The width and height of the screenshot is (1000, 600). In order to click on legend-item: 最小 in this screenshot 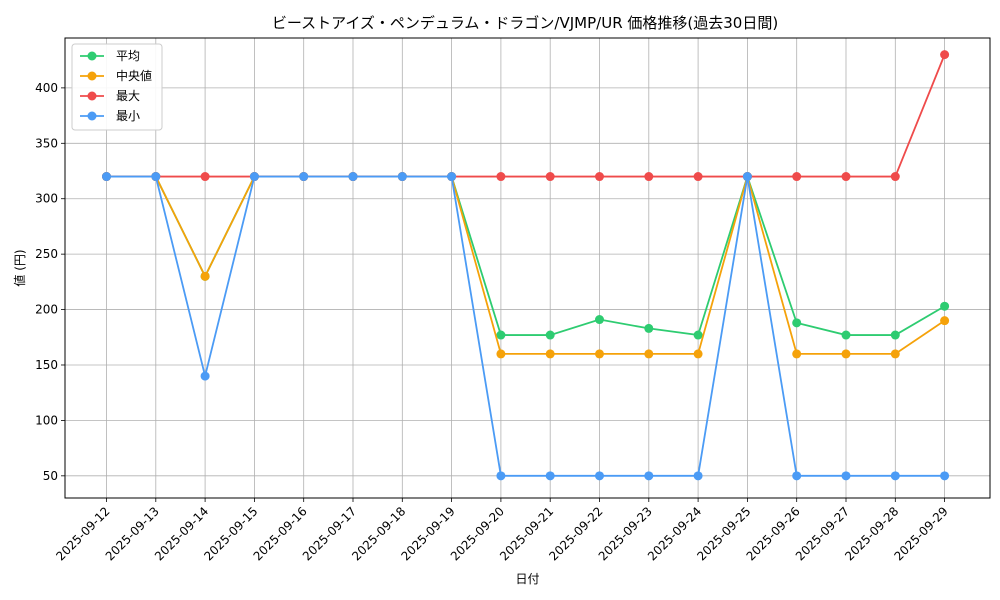, I will do `click(110, 116)`.